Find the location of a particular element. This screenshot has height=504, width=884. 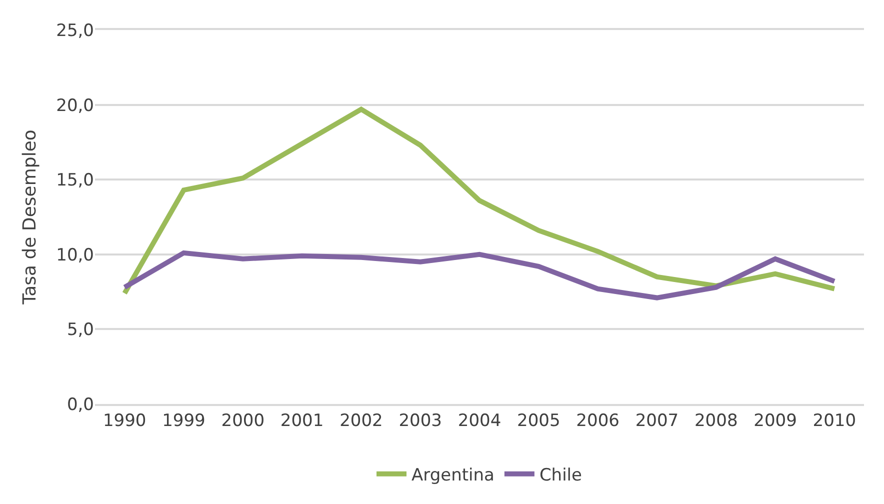

legend-label: Argentina is located at coordinates (453, 476).